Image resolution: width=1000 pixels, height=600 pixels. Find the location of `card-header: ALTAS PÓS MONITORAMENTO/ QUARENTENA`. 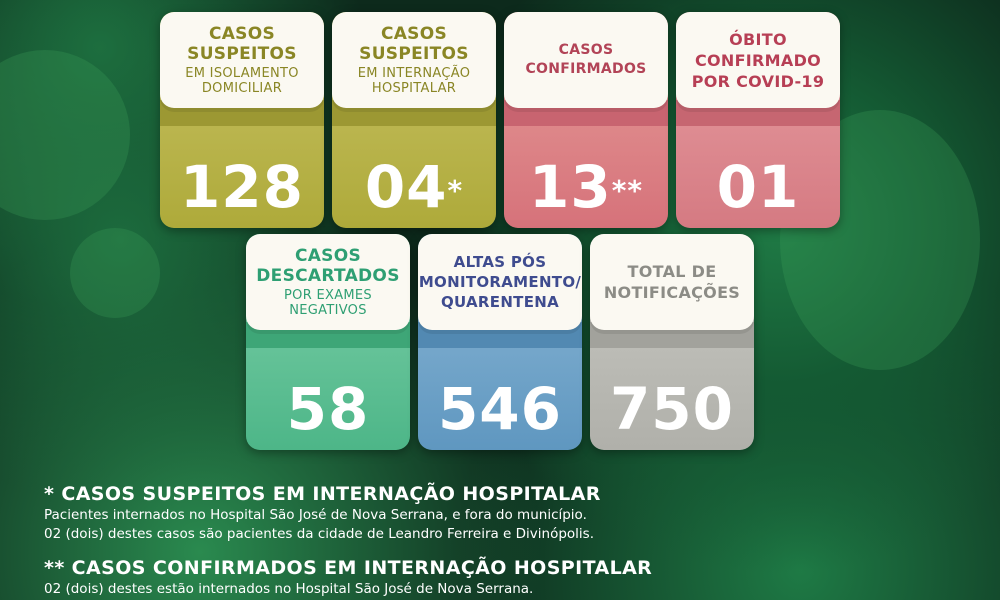

card-header: ALTAS PÓS MONITORAMENTO/ QUARENTENA is located at coordinates (500, 282).